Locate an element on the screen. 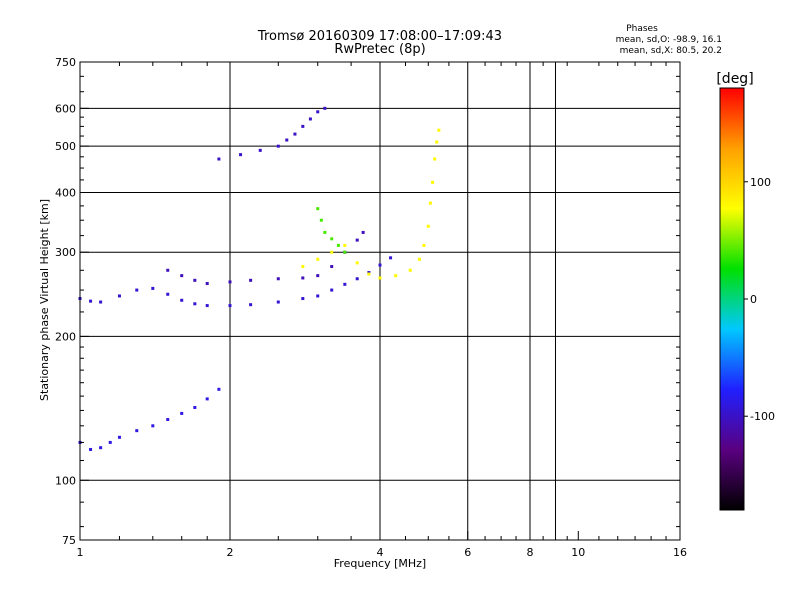  x-tick-label: 4 is located at coordinates (380, 552).